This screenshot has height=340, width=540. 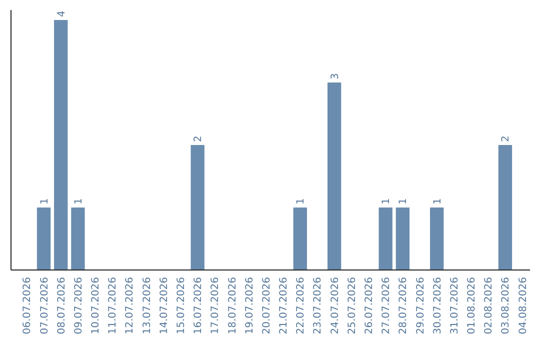 I want to click on data-label: 3, so click(x=335, y=76).